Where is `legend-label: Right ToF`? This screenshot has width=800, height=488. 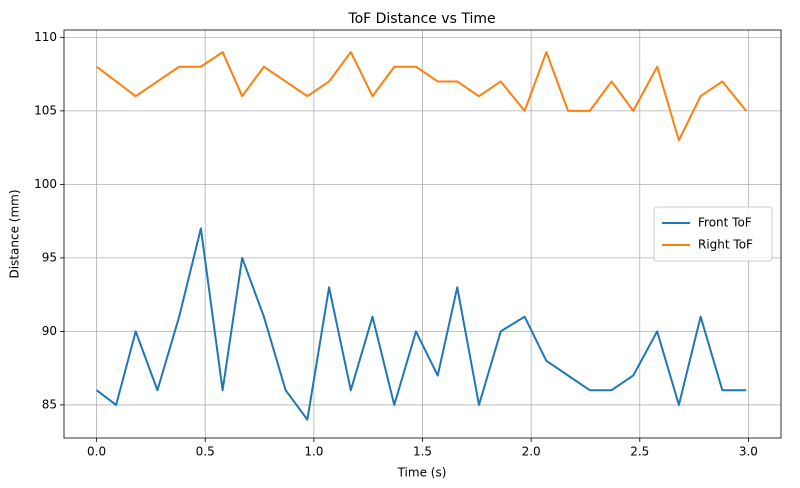 legend-label: Right ToF is located at coordinates (725, 245).